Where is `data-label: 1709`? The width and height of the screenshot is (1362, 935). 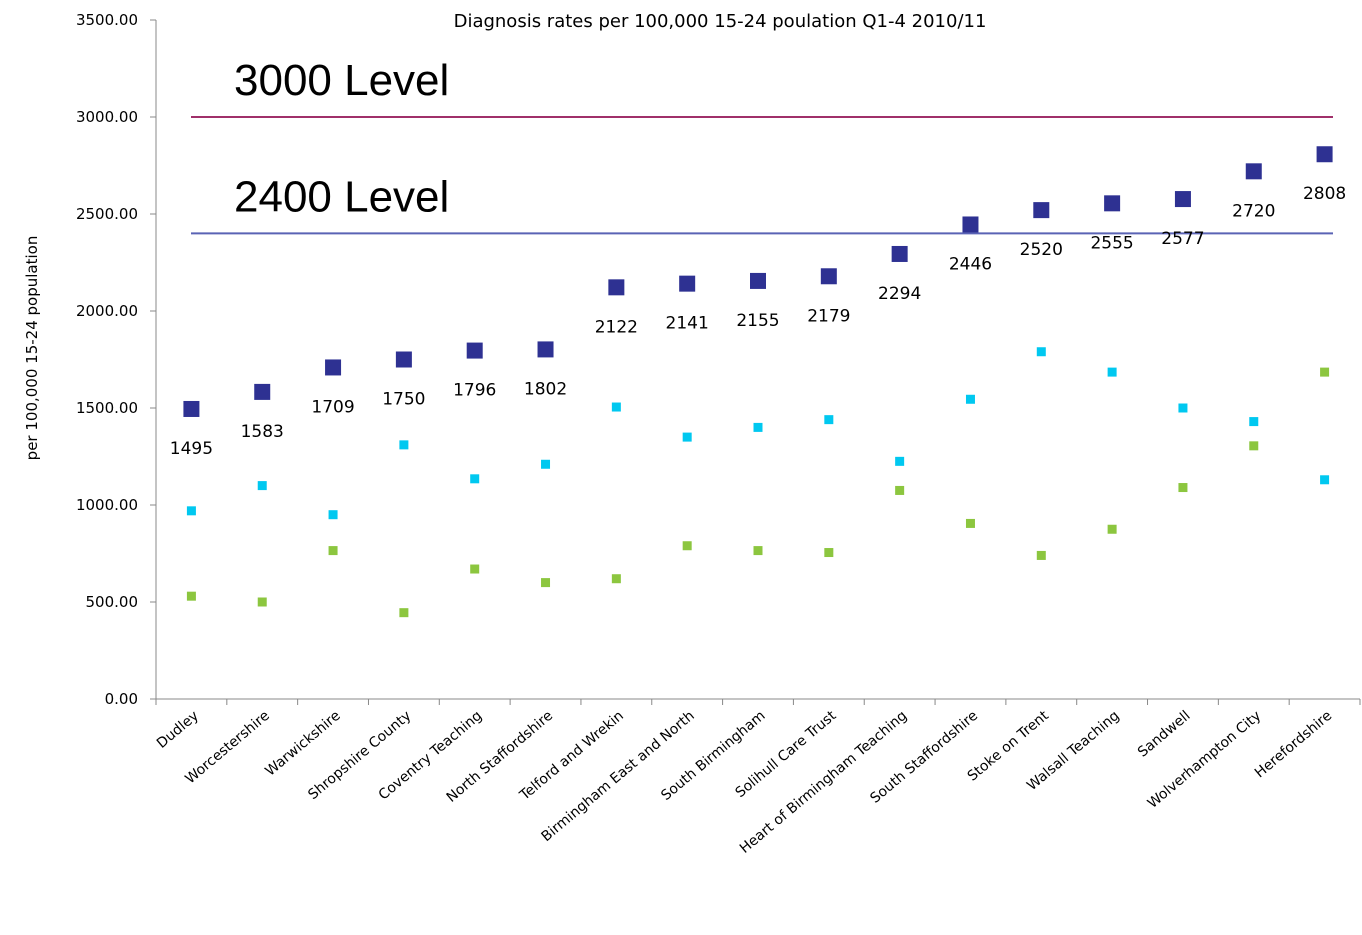
data-label: 1709 is located at coordinates (332, 407).